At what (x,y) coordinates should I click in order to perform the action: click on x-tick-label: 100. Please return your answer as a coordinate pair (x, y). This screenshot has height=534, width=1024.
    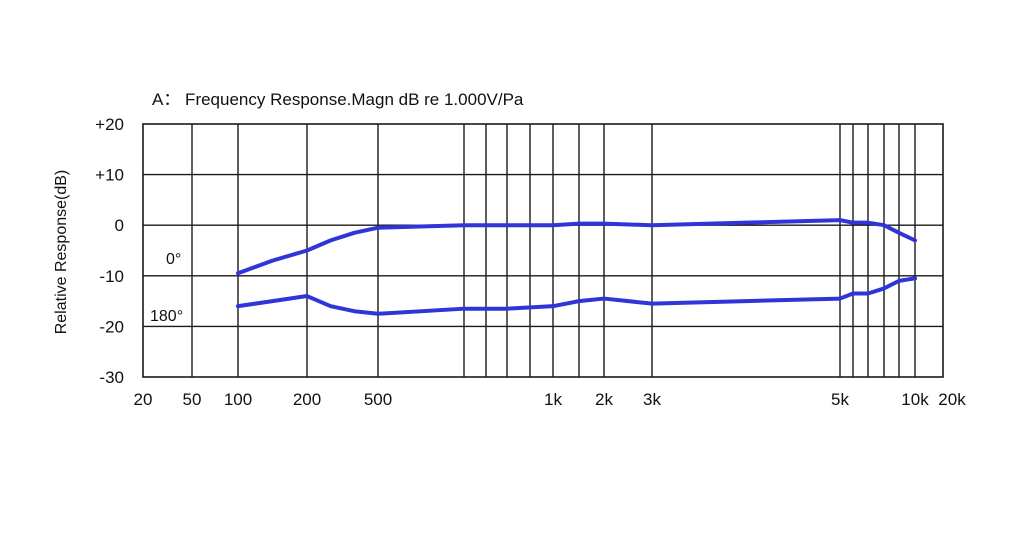
    Looking at the image, I should click on (238, 399).